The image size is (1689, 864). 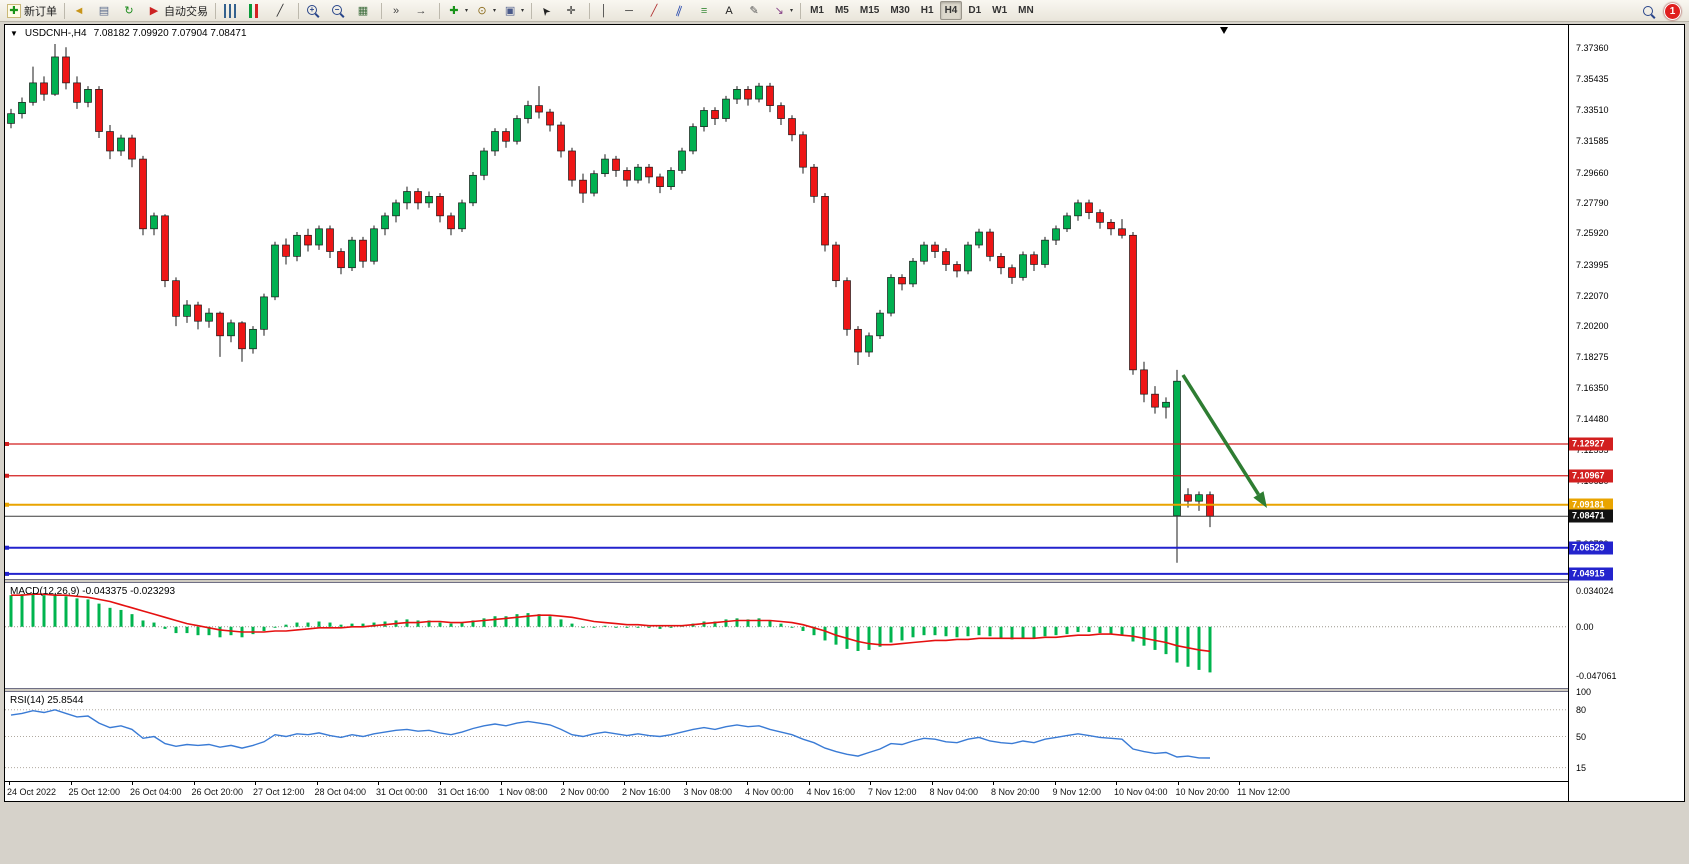 I want to click on arrow-head, so click(x=1260, y=499).